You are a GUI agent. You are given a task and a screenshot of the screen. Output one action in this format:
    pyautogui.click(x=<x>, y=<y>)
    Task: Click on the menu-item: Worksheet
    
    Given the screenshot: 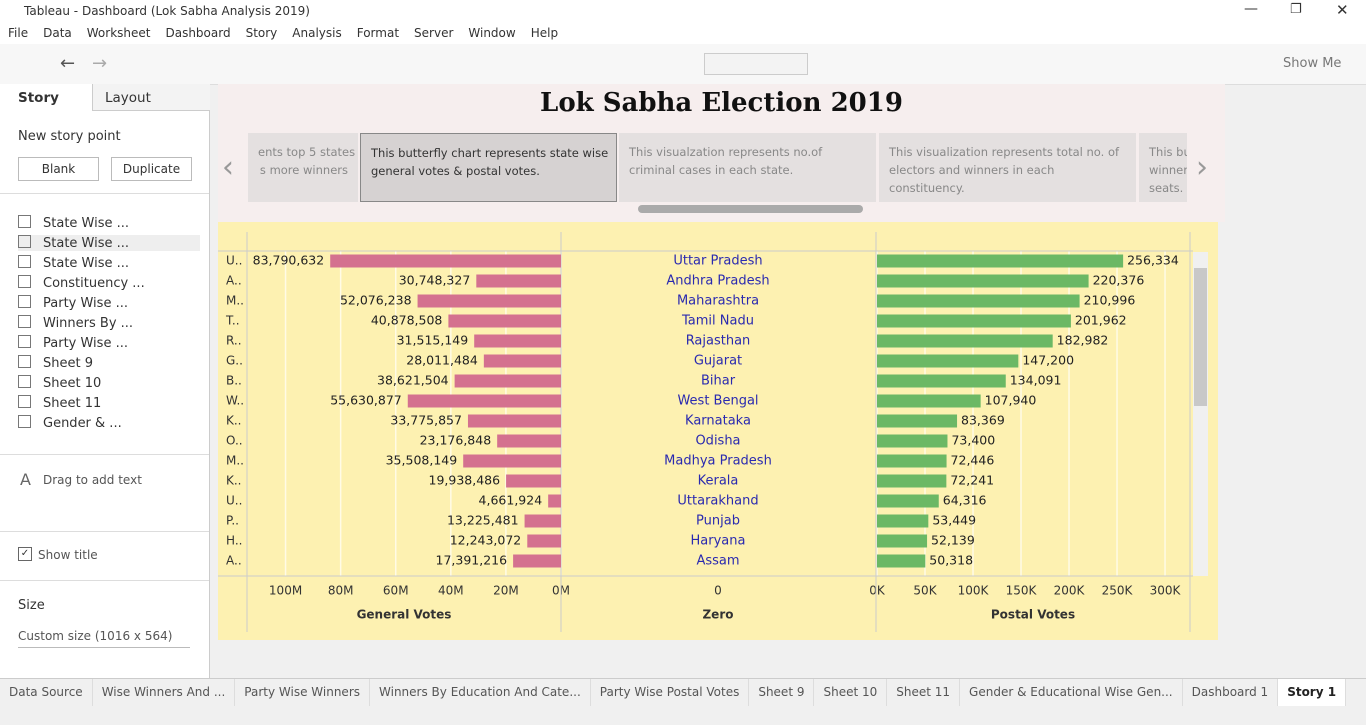 What is the action you would take?
    pyautogui.click(x=118, y=33)
    